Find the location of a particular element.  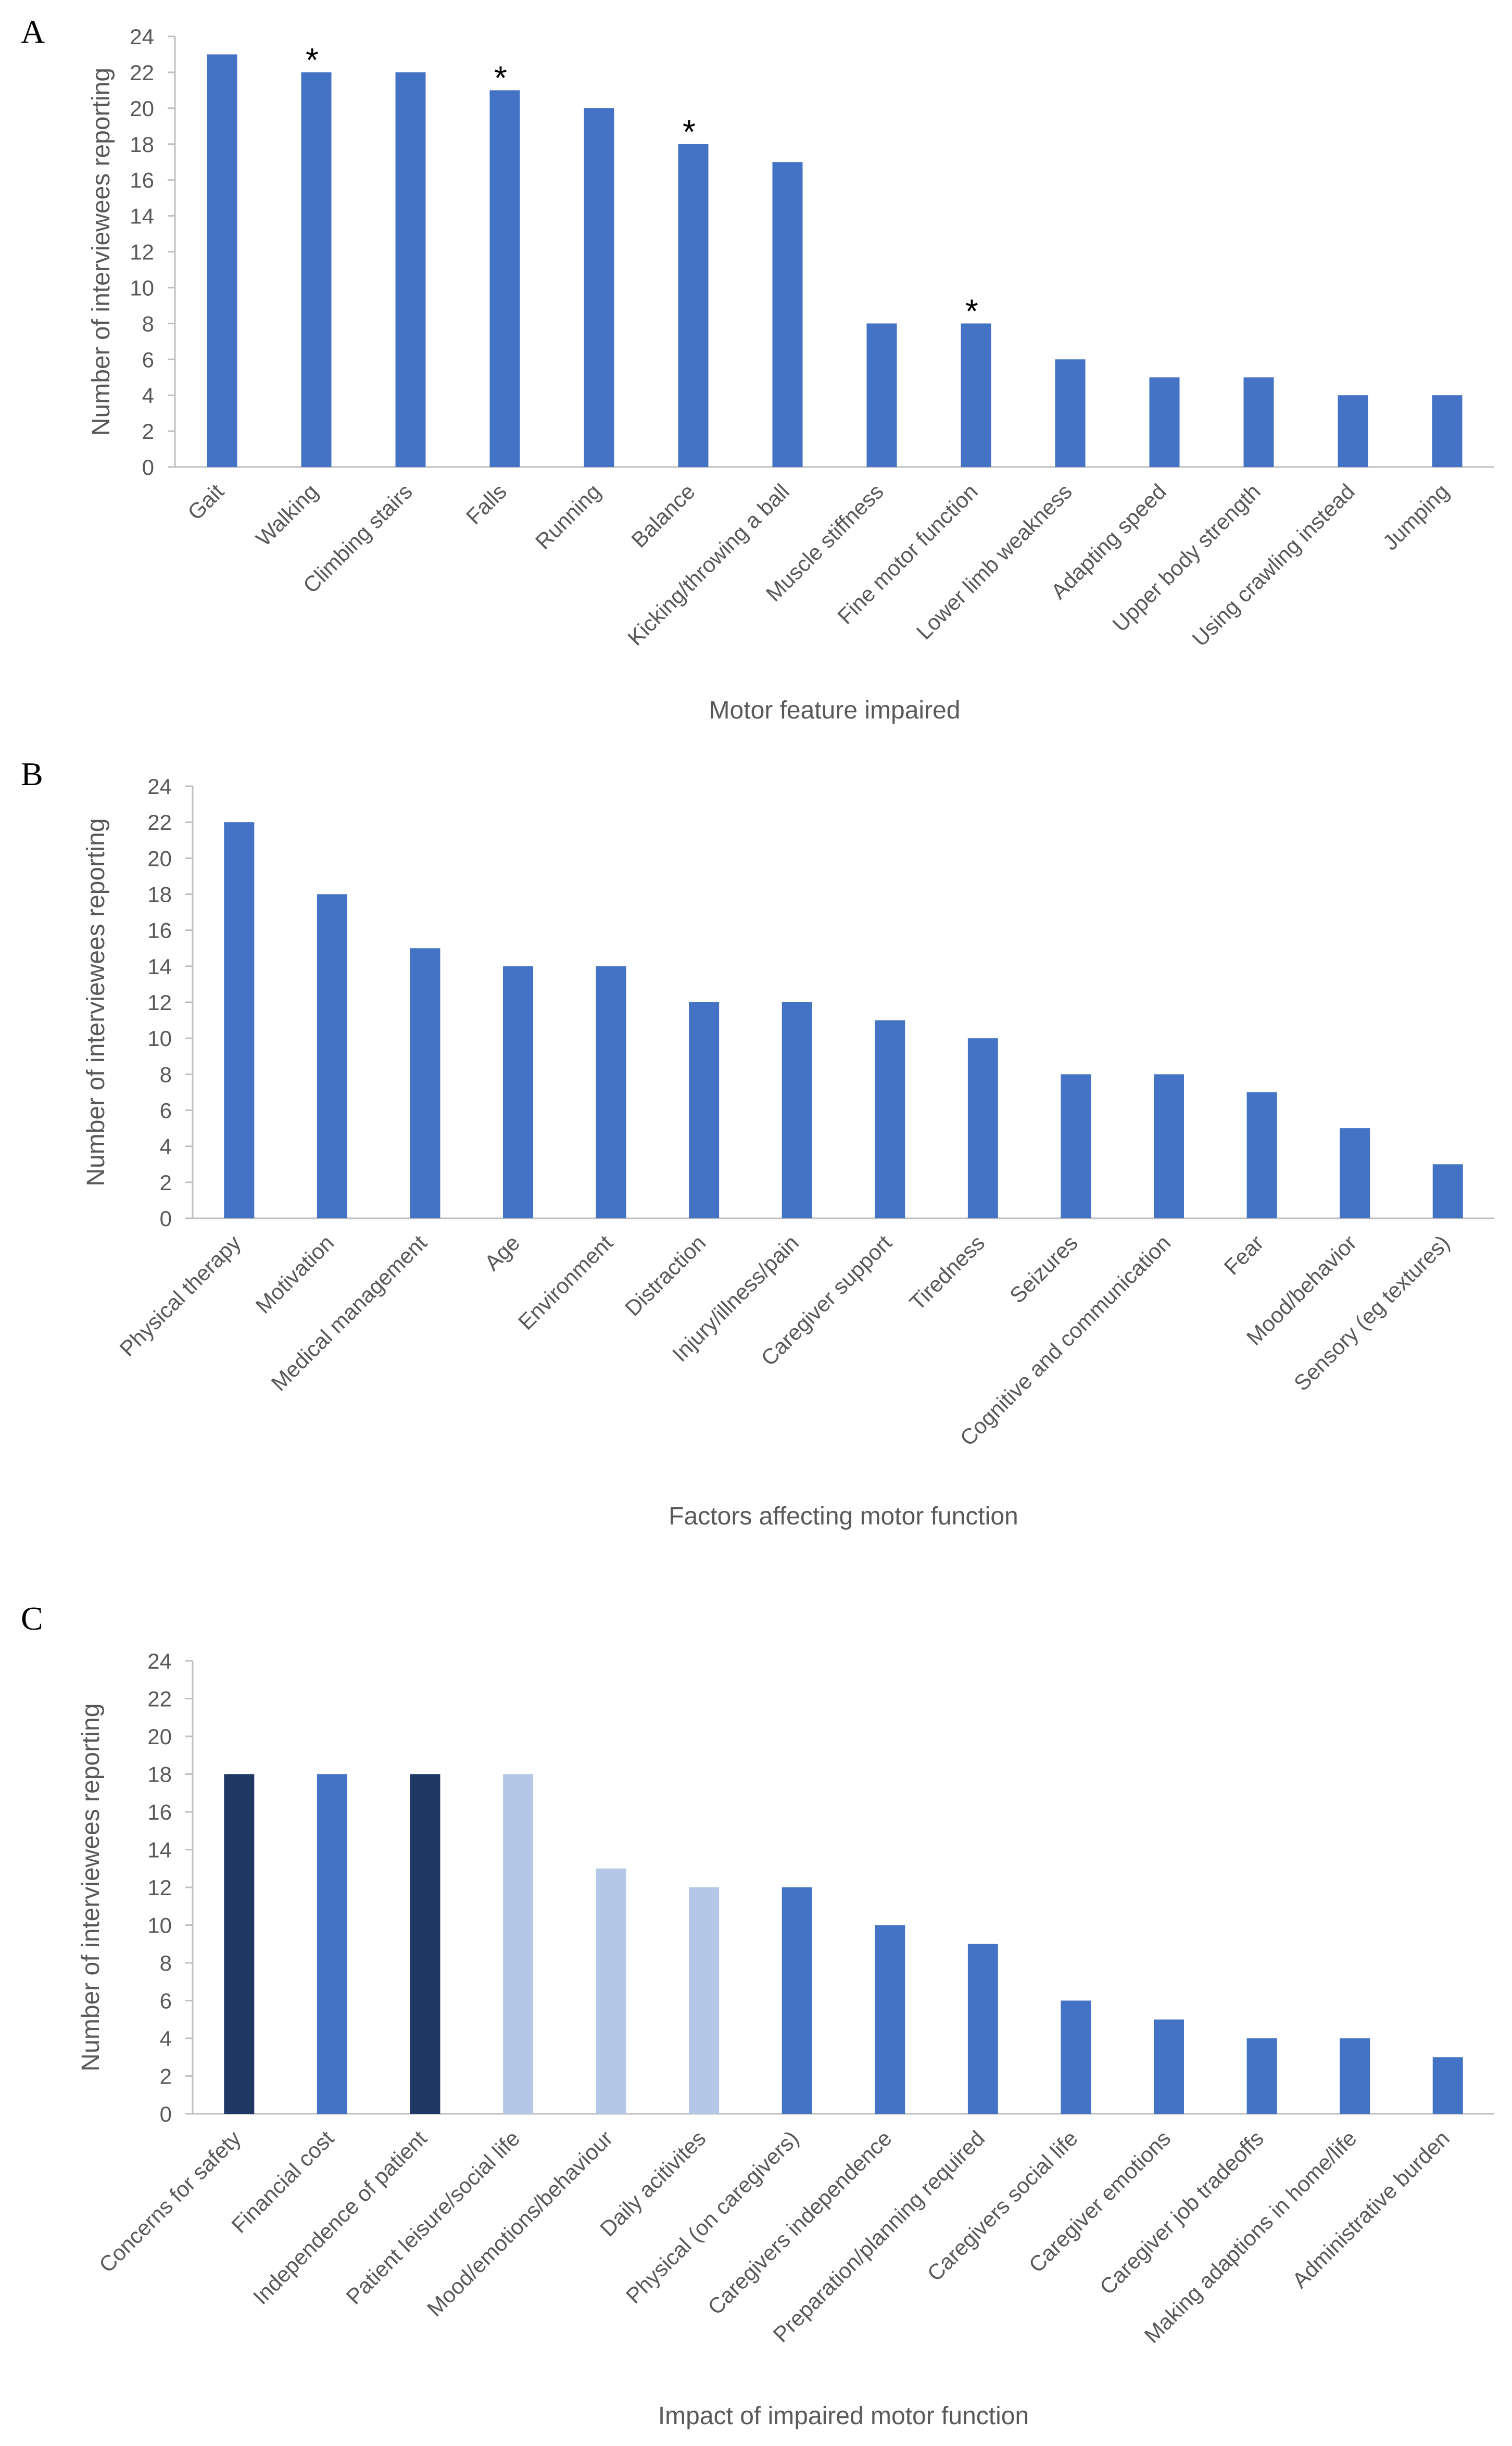

panel-b-letter: B is located at coordinates (32, 773).